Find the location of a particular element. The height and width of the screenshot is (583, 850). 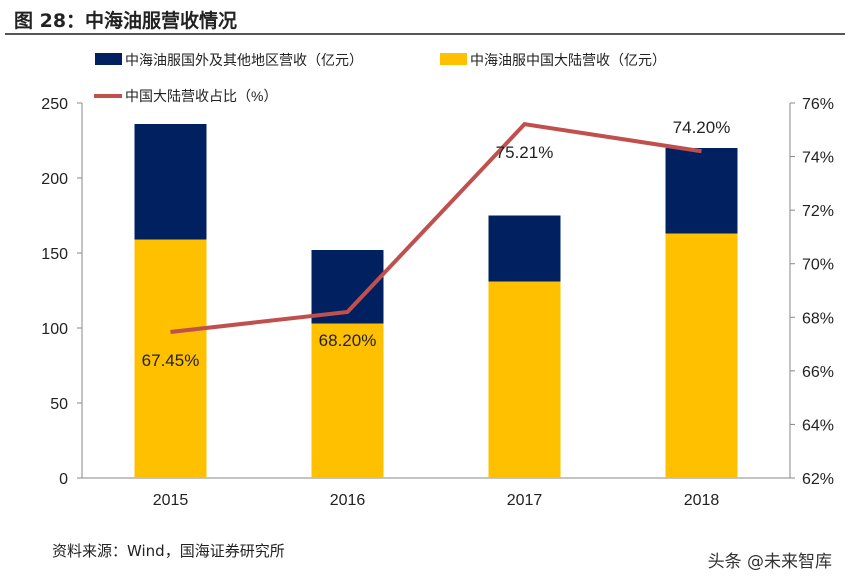

left-tick-label: 0 is located at coordinates (63, 479).